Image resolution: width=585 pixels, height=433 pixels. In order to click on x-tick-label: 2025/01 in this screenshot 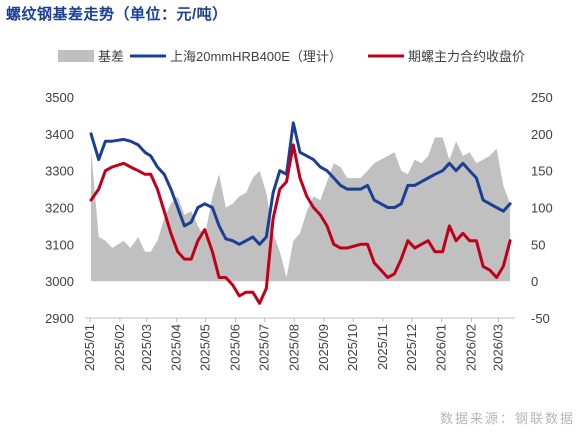, I will do `click(89, 347)`.